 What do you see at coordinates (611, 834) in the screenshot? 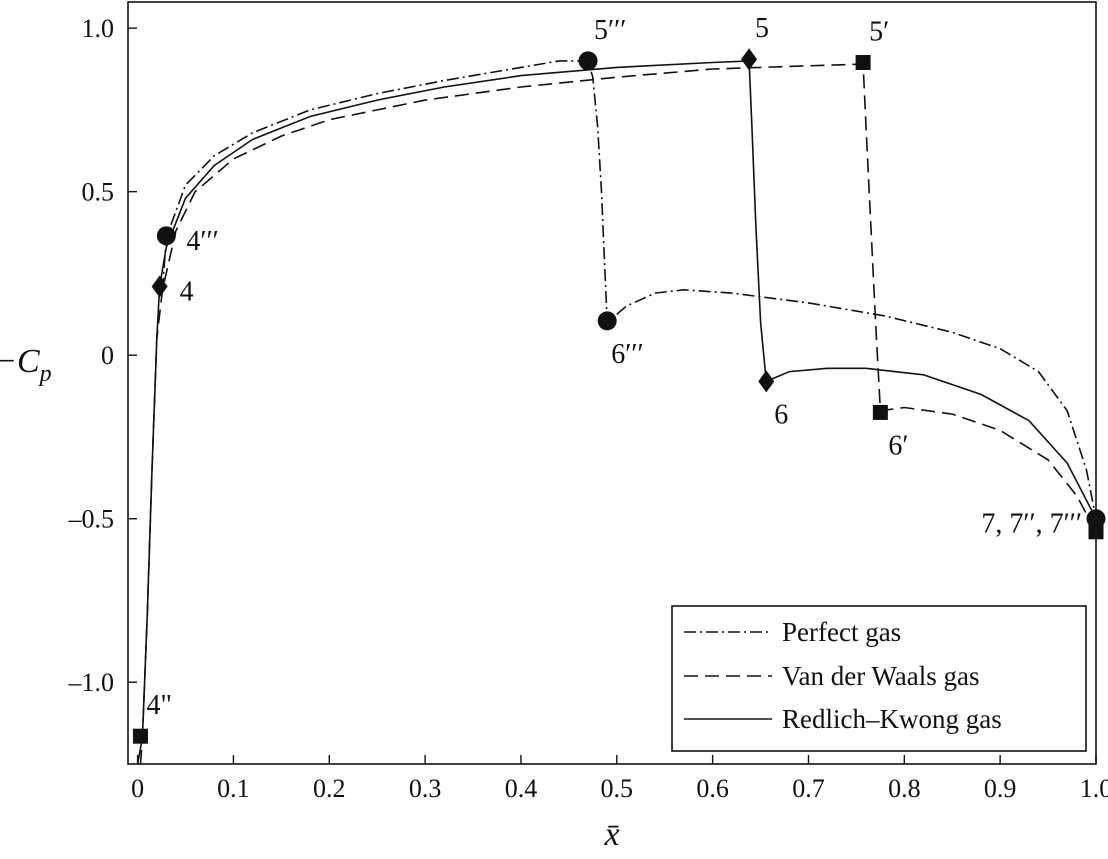
I see `x-axis-label: x̄` at bounding box center [611, 834].